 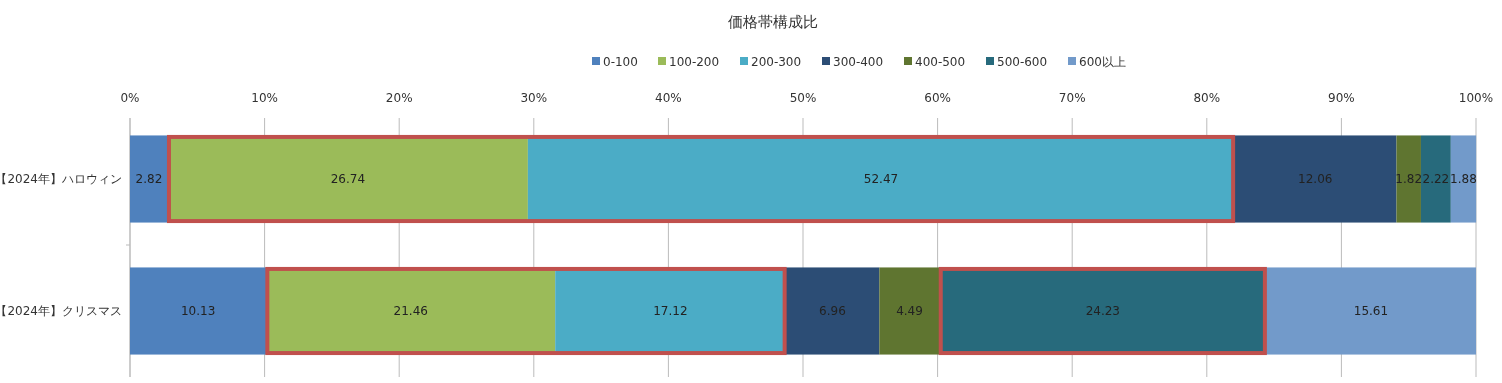 What do you see at coordinates (937, 98) in the screenshot?
I see `x-tick-label: 60%` at bounding box center [937, 98].